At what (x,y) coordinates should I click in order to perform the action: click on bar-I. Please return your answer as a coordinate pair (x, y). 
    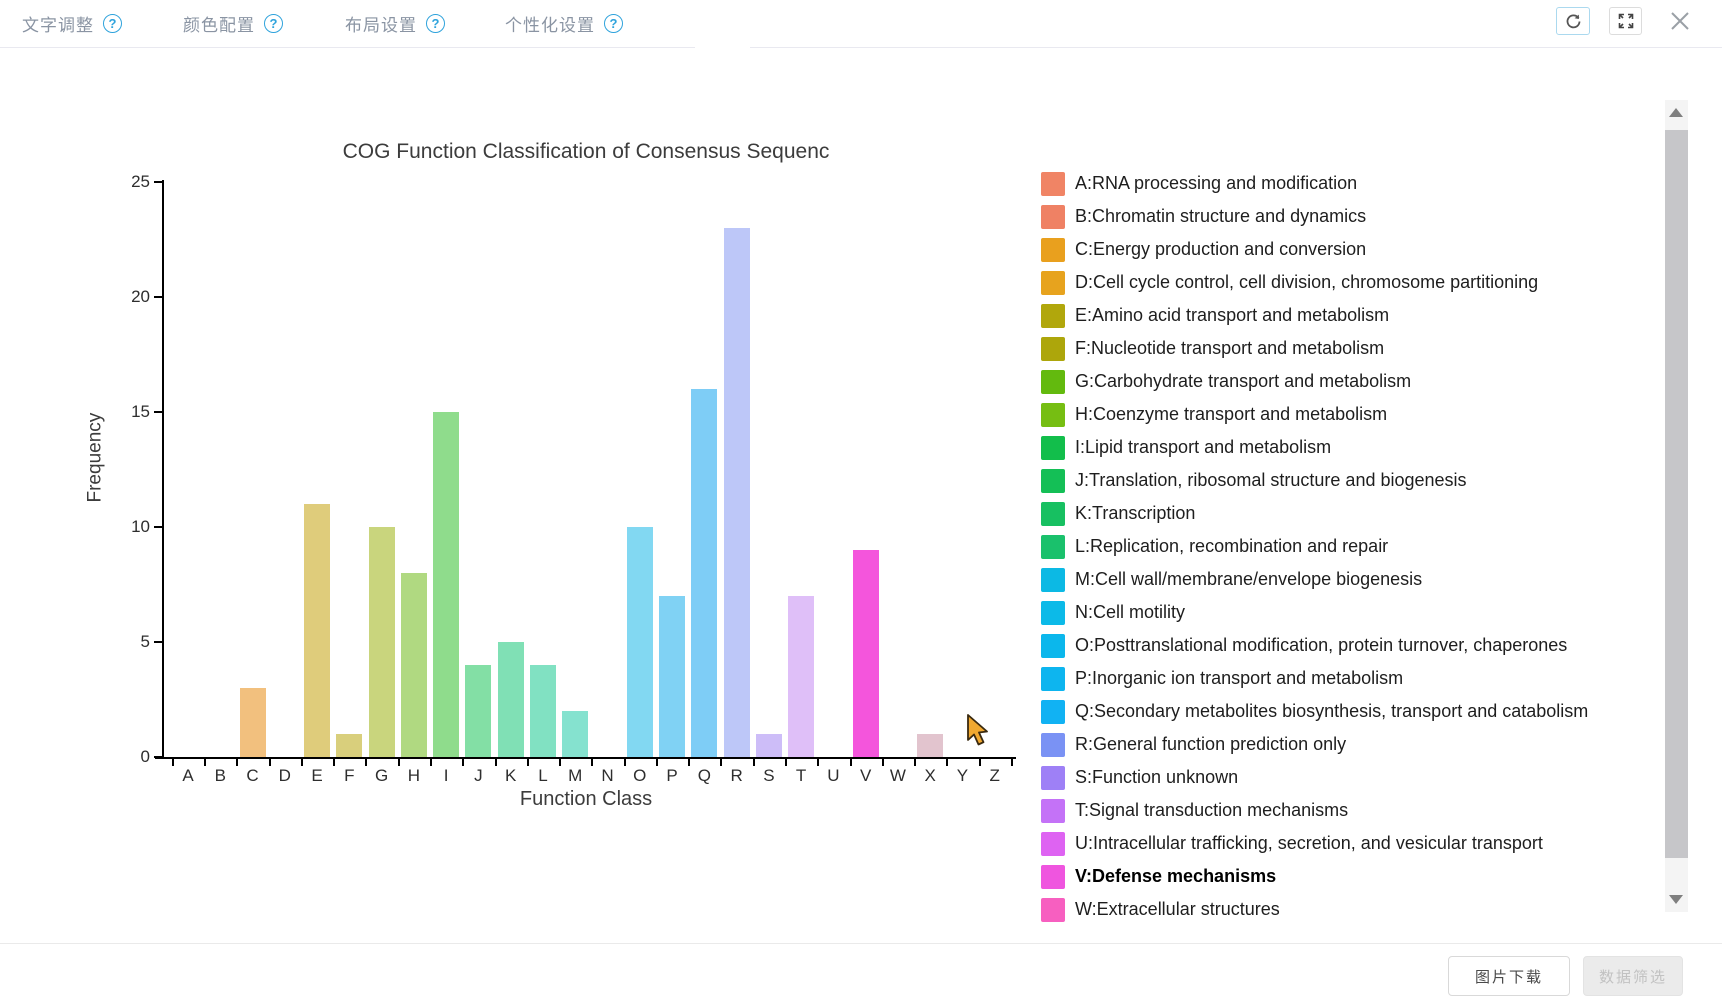
    Looking at the image, I should click on (446, 584).